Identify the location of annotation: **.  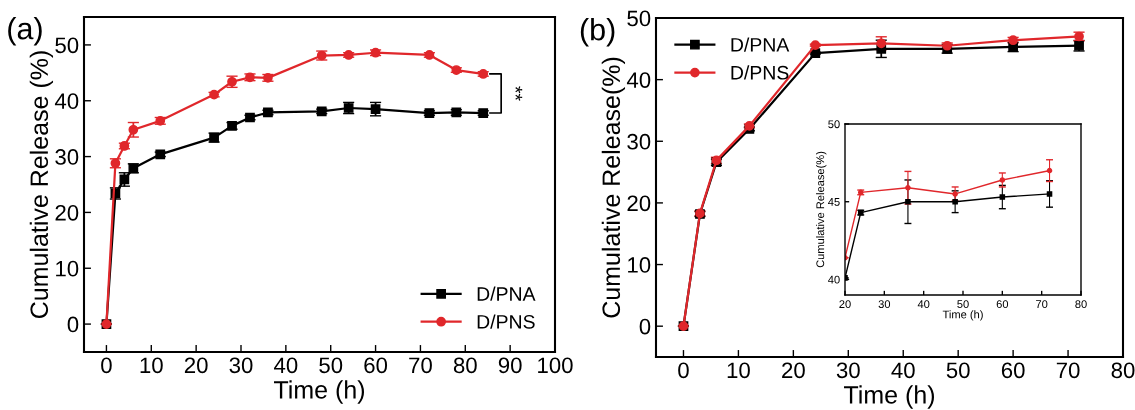
(519, 93).